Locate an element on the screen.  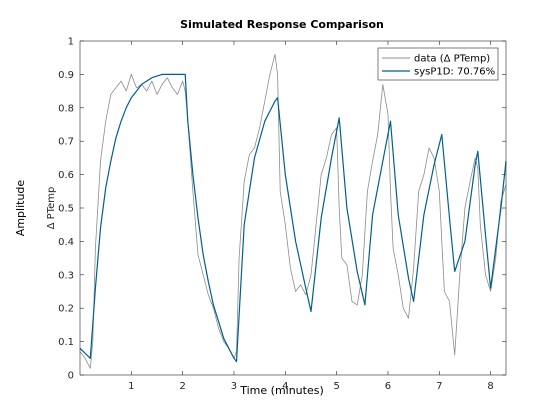
y-tick-label: 0.1 is located at coordinates (66, 342).